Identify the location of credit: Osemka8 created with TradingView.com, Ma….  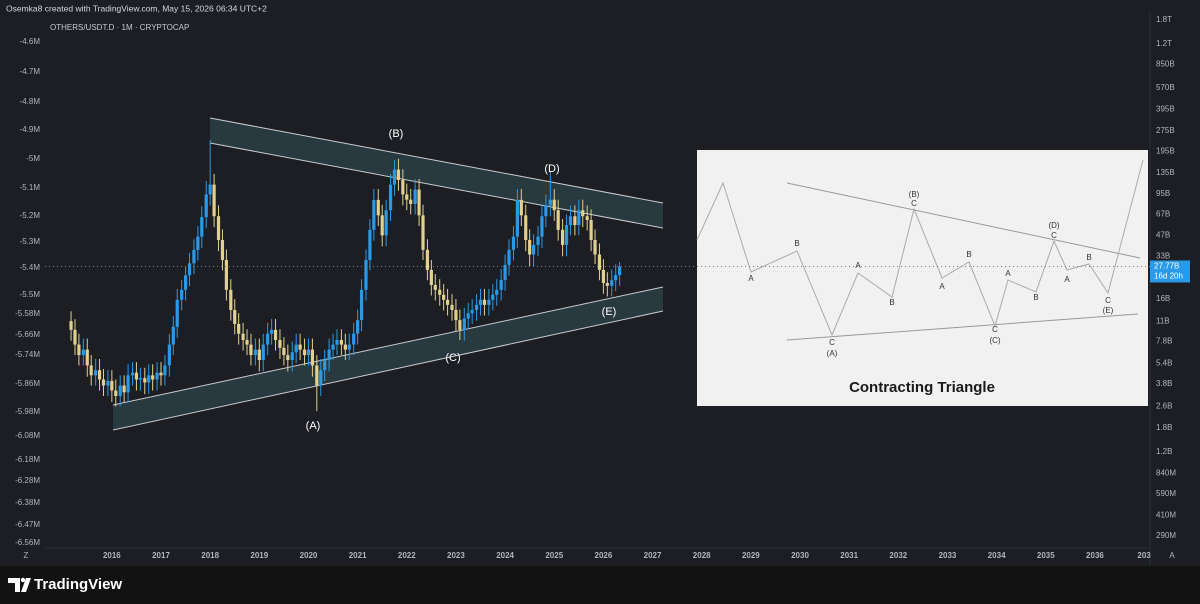
(136, 8).